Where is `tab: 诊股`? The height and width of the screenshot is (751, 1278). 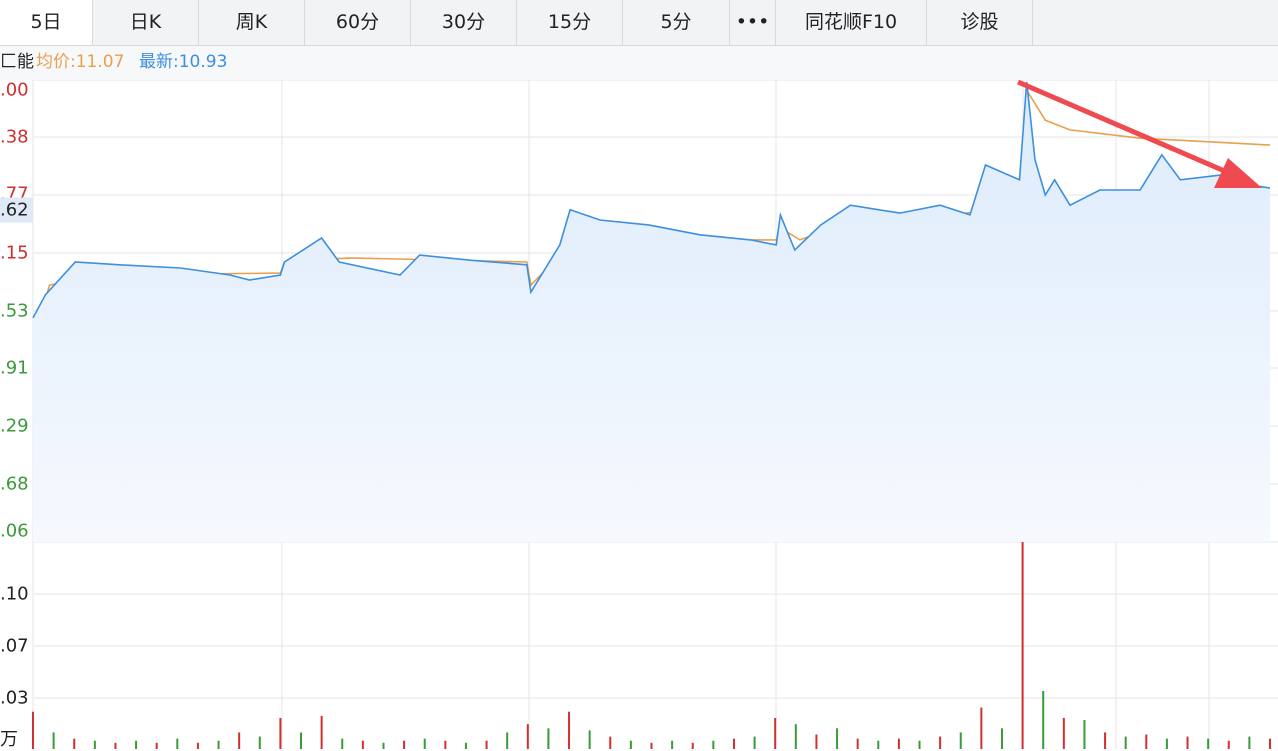 tab: 诊股 is located at coordinates (980, 22).